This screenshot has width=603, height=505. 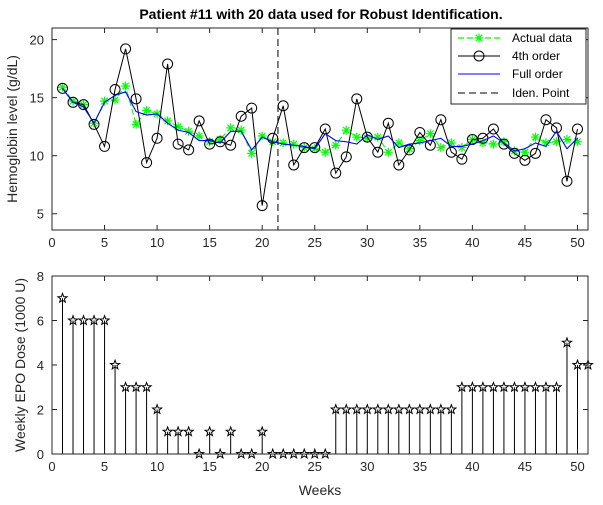 I want to click on x-tick-label: 5, so click(x=104, y=242).